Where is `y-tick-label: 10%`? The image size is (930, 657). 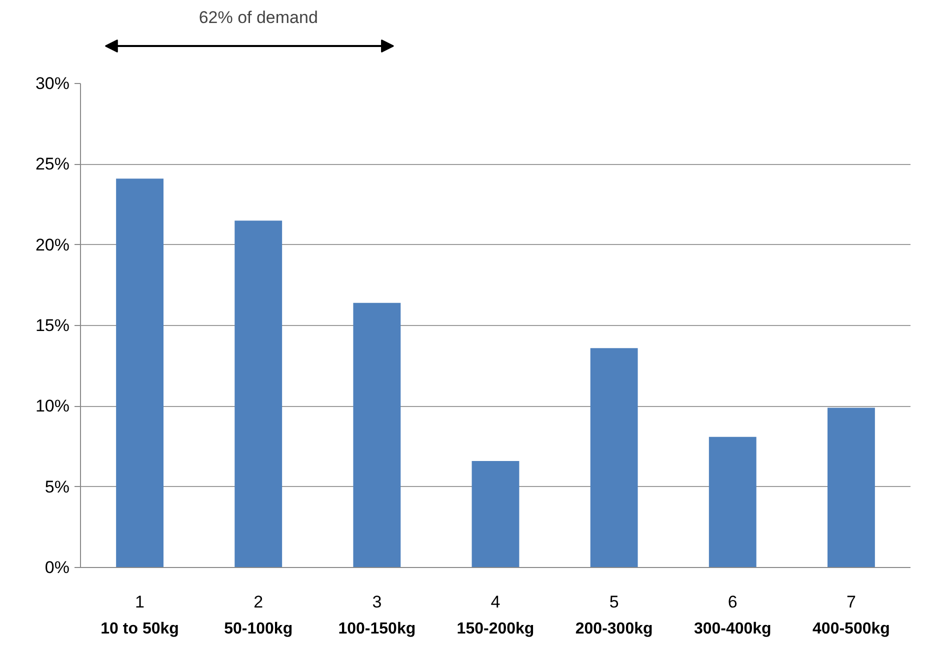 y-tick-label: 10% is located at coordinates (52, 406).